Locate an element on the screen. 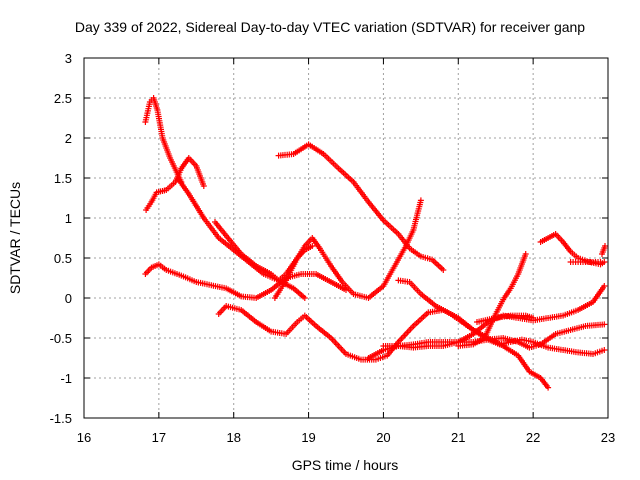 This screenshot has width=640, height=480. y-tick-label: -0.5 is located at coordinates (61, 338).